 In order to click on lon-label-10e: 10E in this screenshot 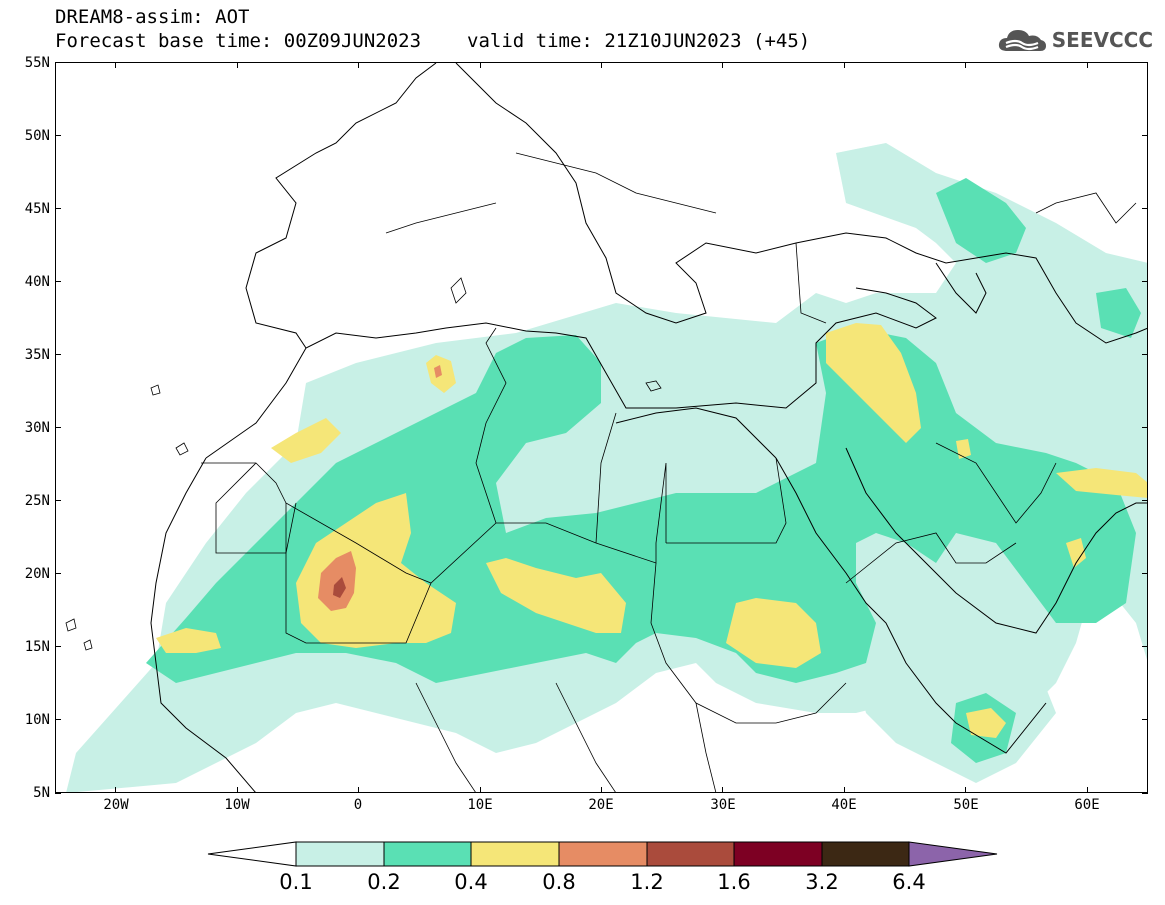, I will do `click(480, 805)`.